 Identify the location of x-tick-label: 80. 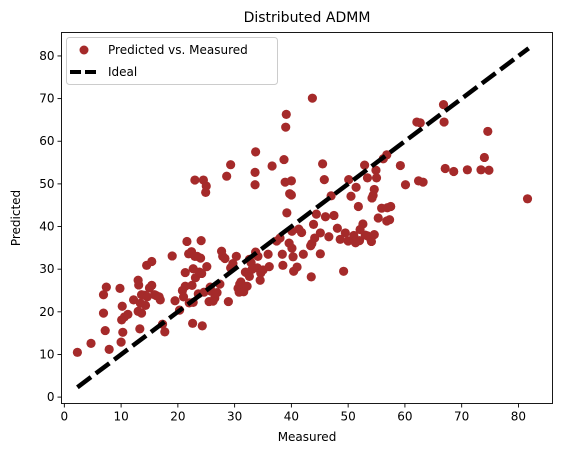
(518, 417).